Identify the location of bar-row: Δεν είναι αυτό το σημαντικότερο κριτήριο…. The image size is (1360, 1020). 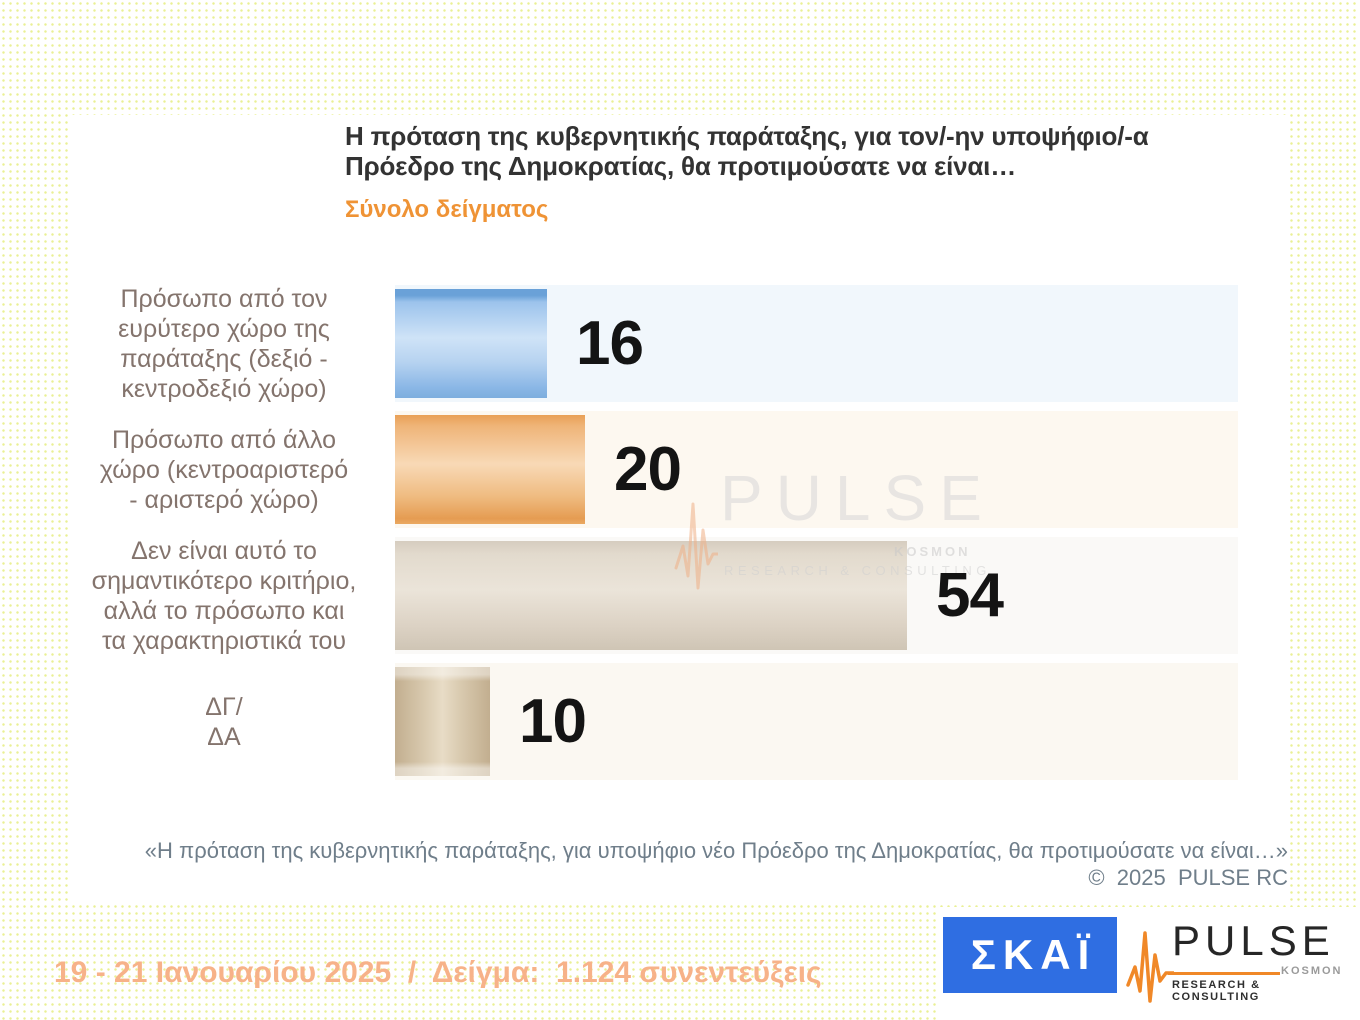
(680, 595).